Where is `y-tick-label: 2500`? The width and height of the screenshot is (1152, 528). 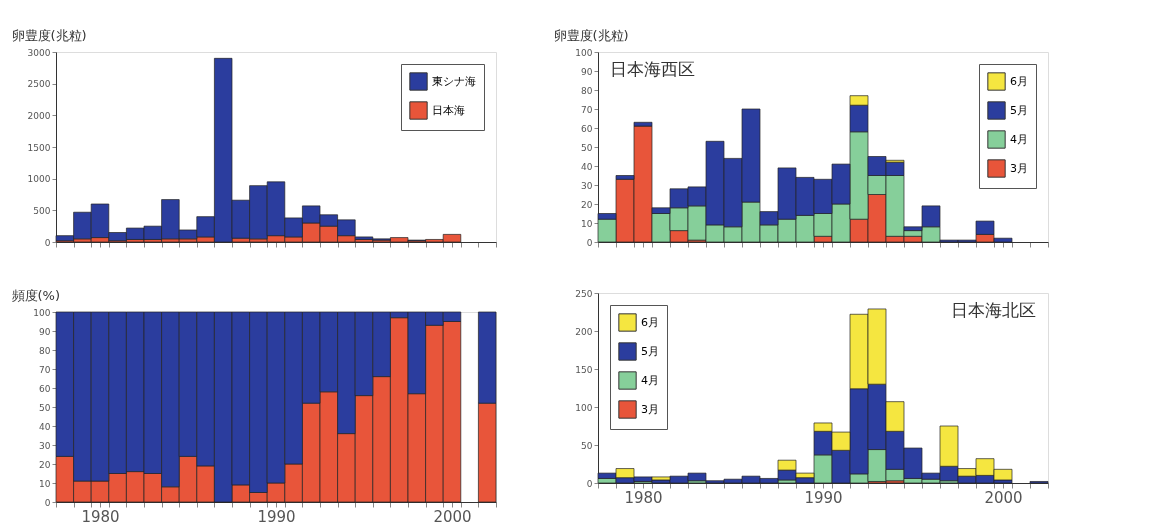 y-tick-label: 2500 is located at coordinates (39, 84).